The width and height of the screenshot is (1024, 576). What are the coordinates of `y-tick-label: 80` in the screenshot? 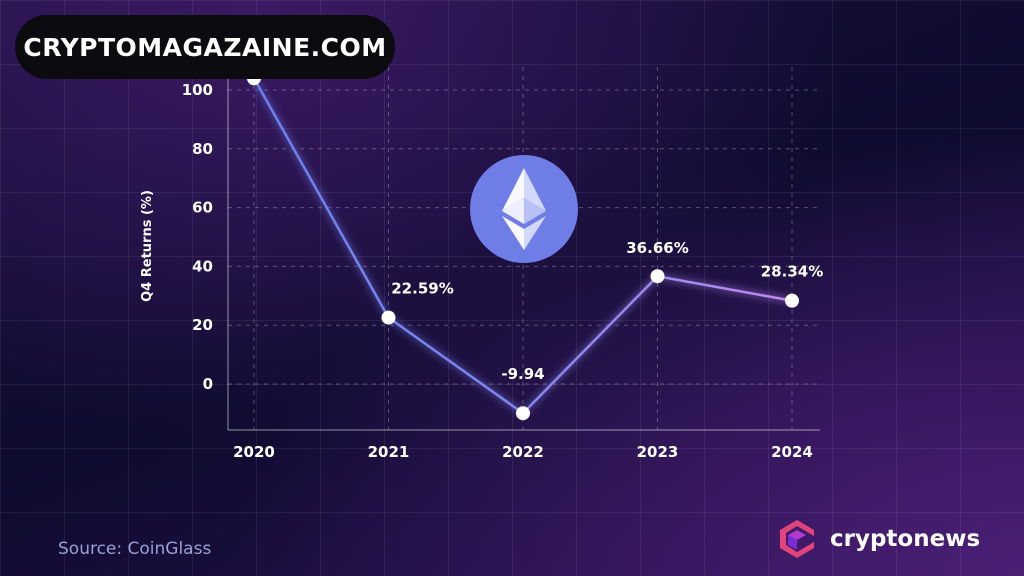 It's located at (202, 149).